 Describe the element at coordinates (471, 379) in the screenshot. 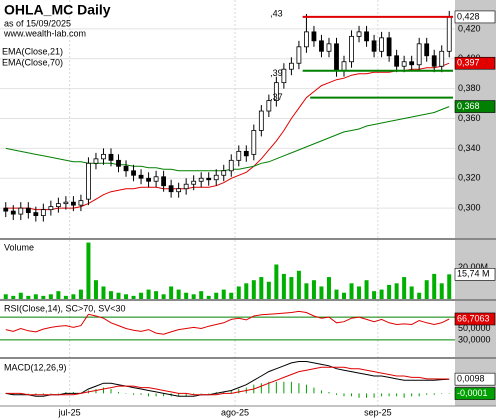

I see `value-label: 0,0098` at that location.